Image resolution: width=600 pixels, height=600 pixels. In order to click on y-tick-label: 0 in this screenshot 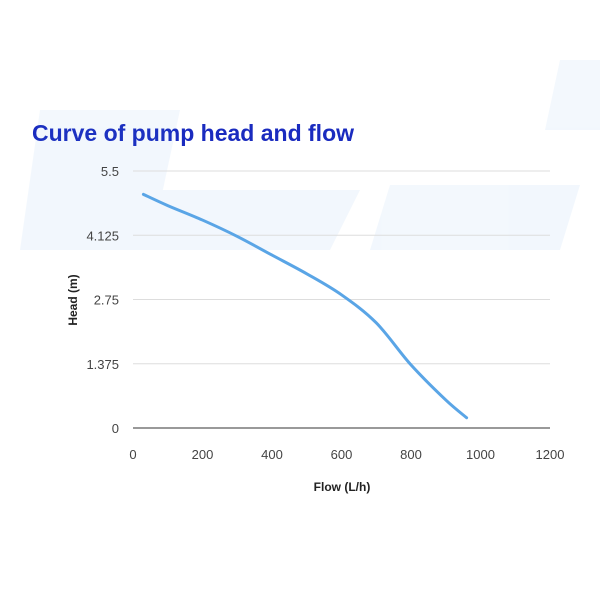, I will do `click(115, 428)`.